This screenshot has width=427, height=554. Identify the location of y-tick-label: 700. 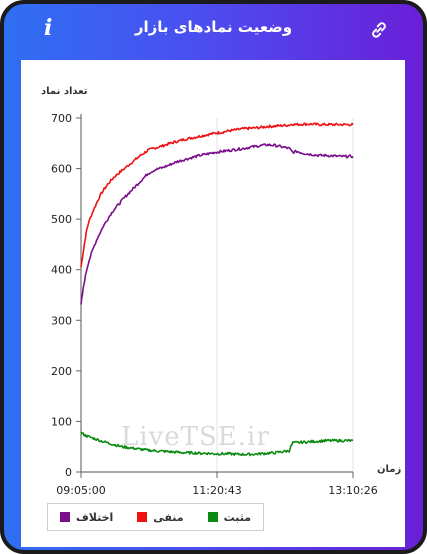
(61, 118).